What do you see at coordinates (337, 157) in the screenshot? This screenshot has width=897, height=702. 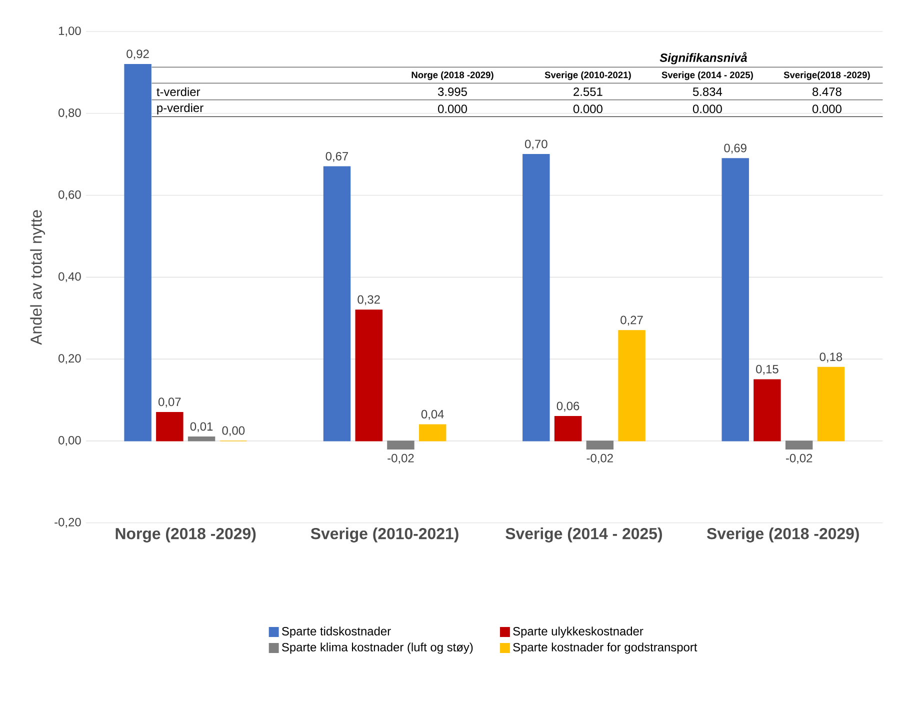 I see `data-label: 0,67` at bounding box center [337, 157].